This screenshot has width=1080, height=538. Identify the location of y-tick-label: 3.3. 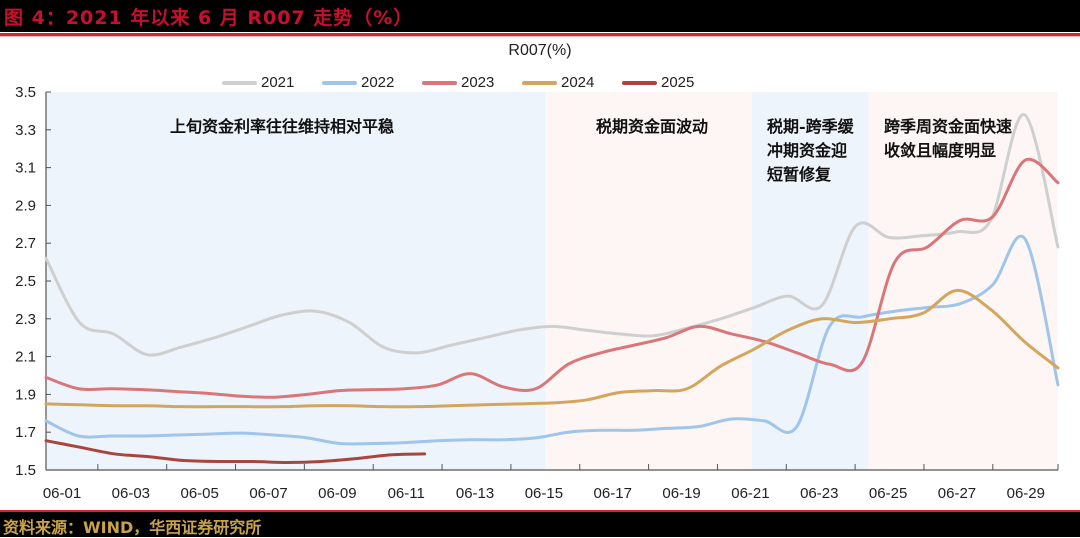
(25, 130).